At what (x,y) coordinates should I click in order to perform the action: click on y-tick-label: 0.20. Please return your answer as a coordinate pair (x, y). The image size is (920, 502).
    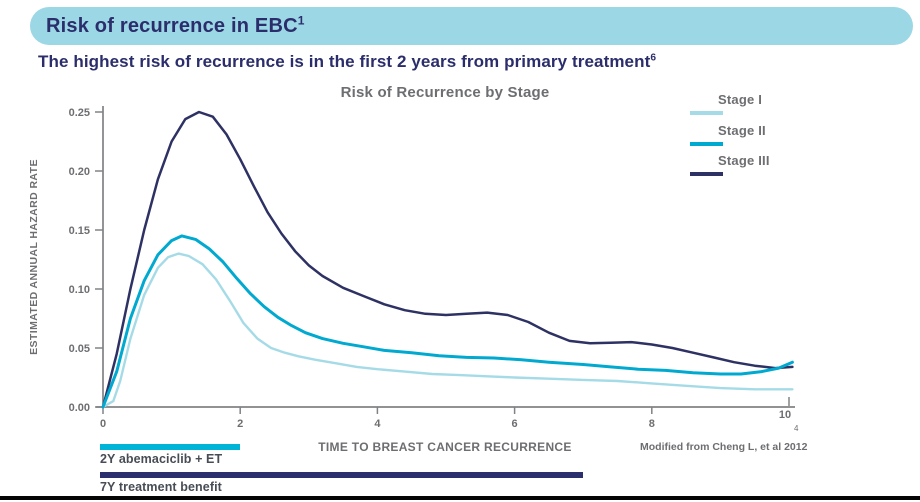
    Looking at the image, I should click on (79, 172).